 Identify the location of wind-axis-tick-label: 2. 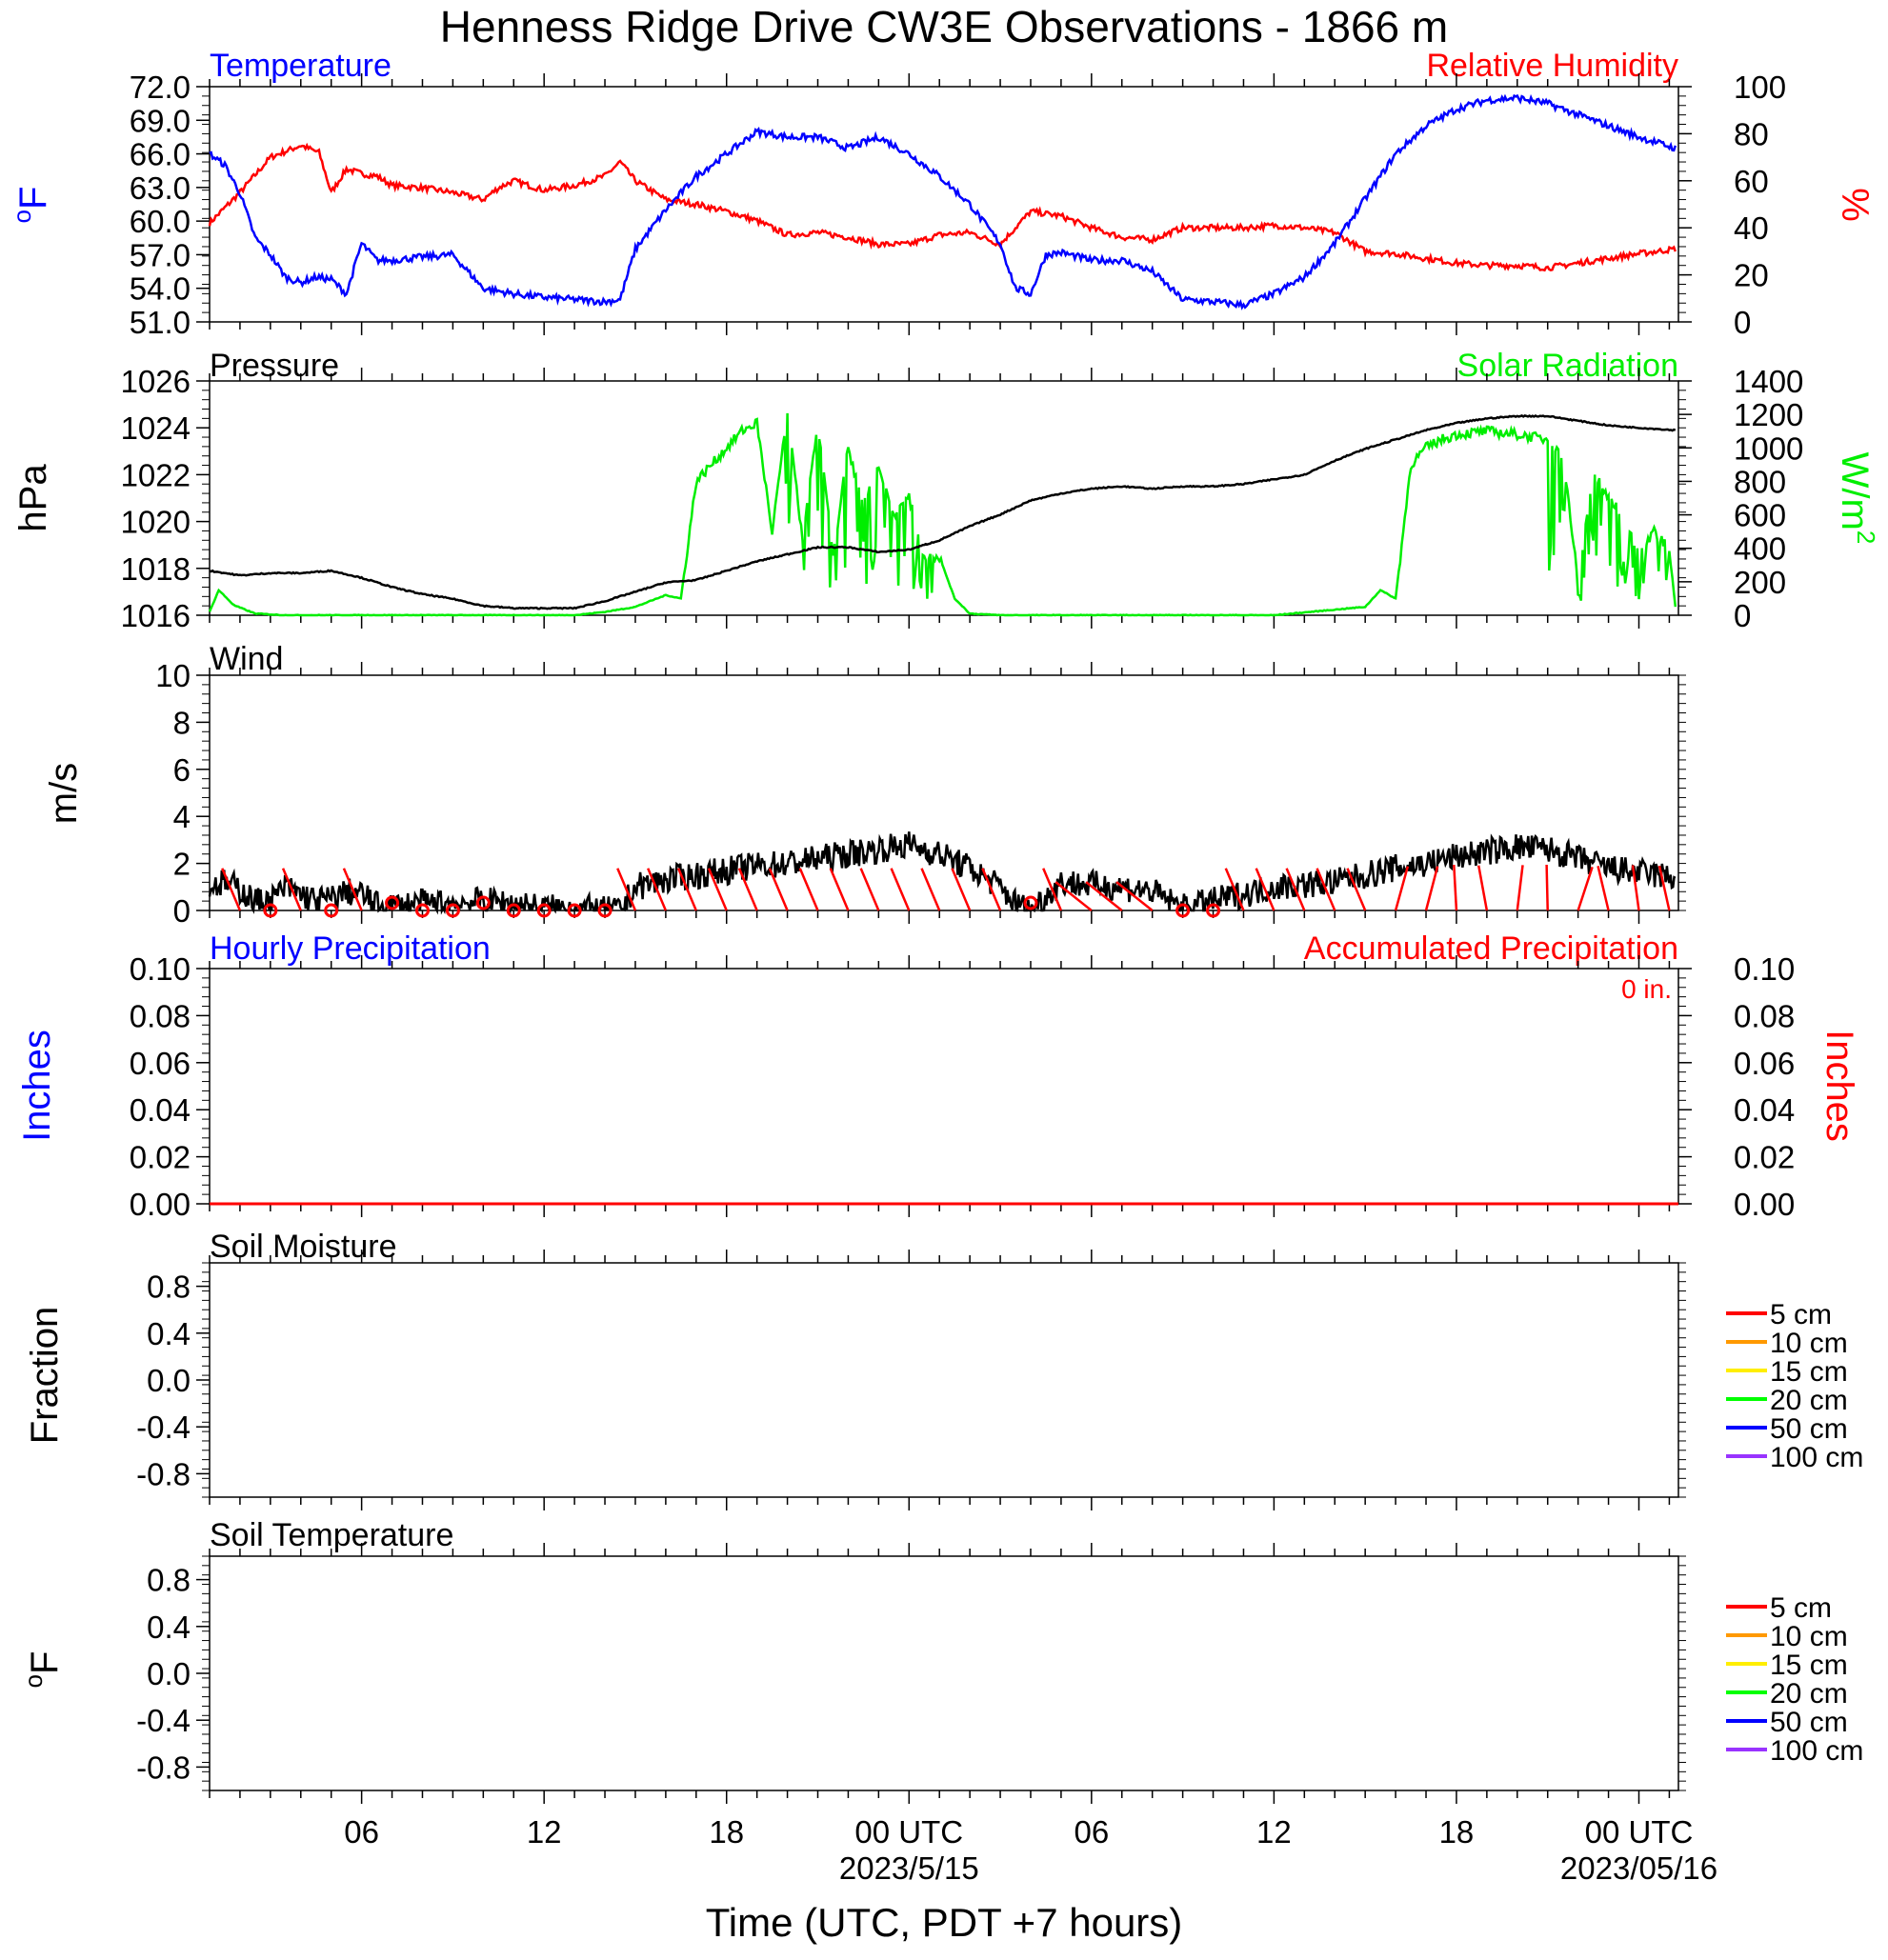
(182, 864).